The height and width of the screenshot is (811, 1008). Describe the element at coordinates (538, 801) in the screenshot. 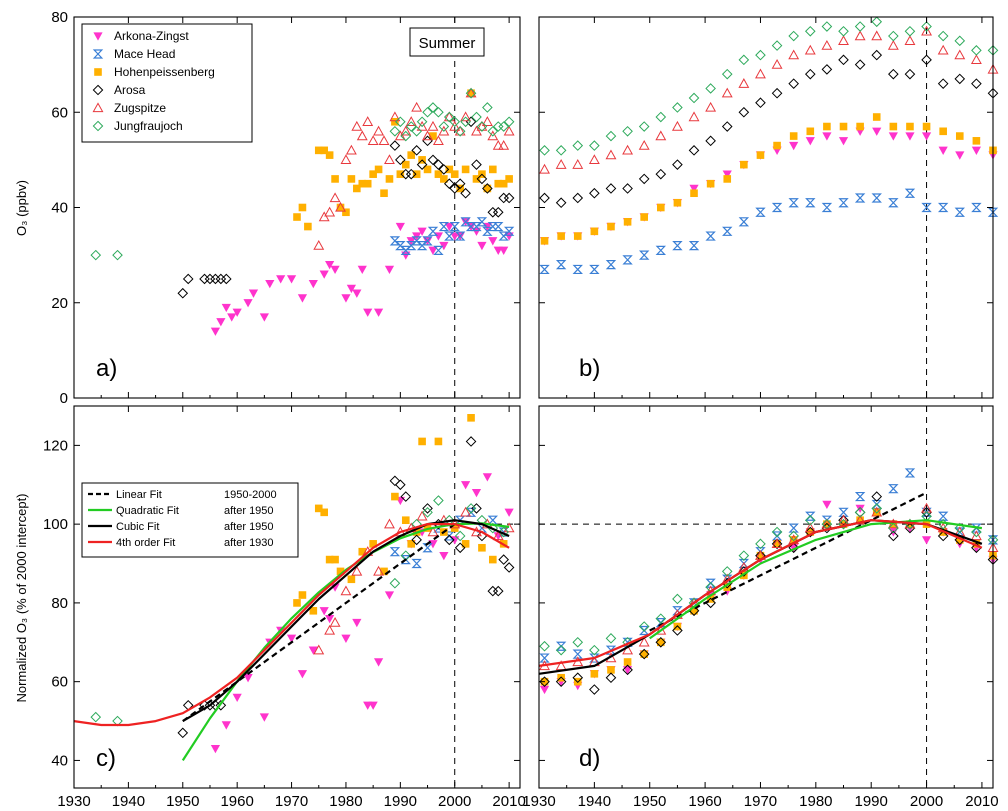

I see `x-tick-label: 1930` at that location.